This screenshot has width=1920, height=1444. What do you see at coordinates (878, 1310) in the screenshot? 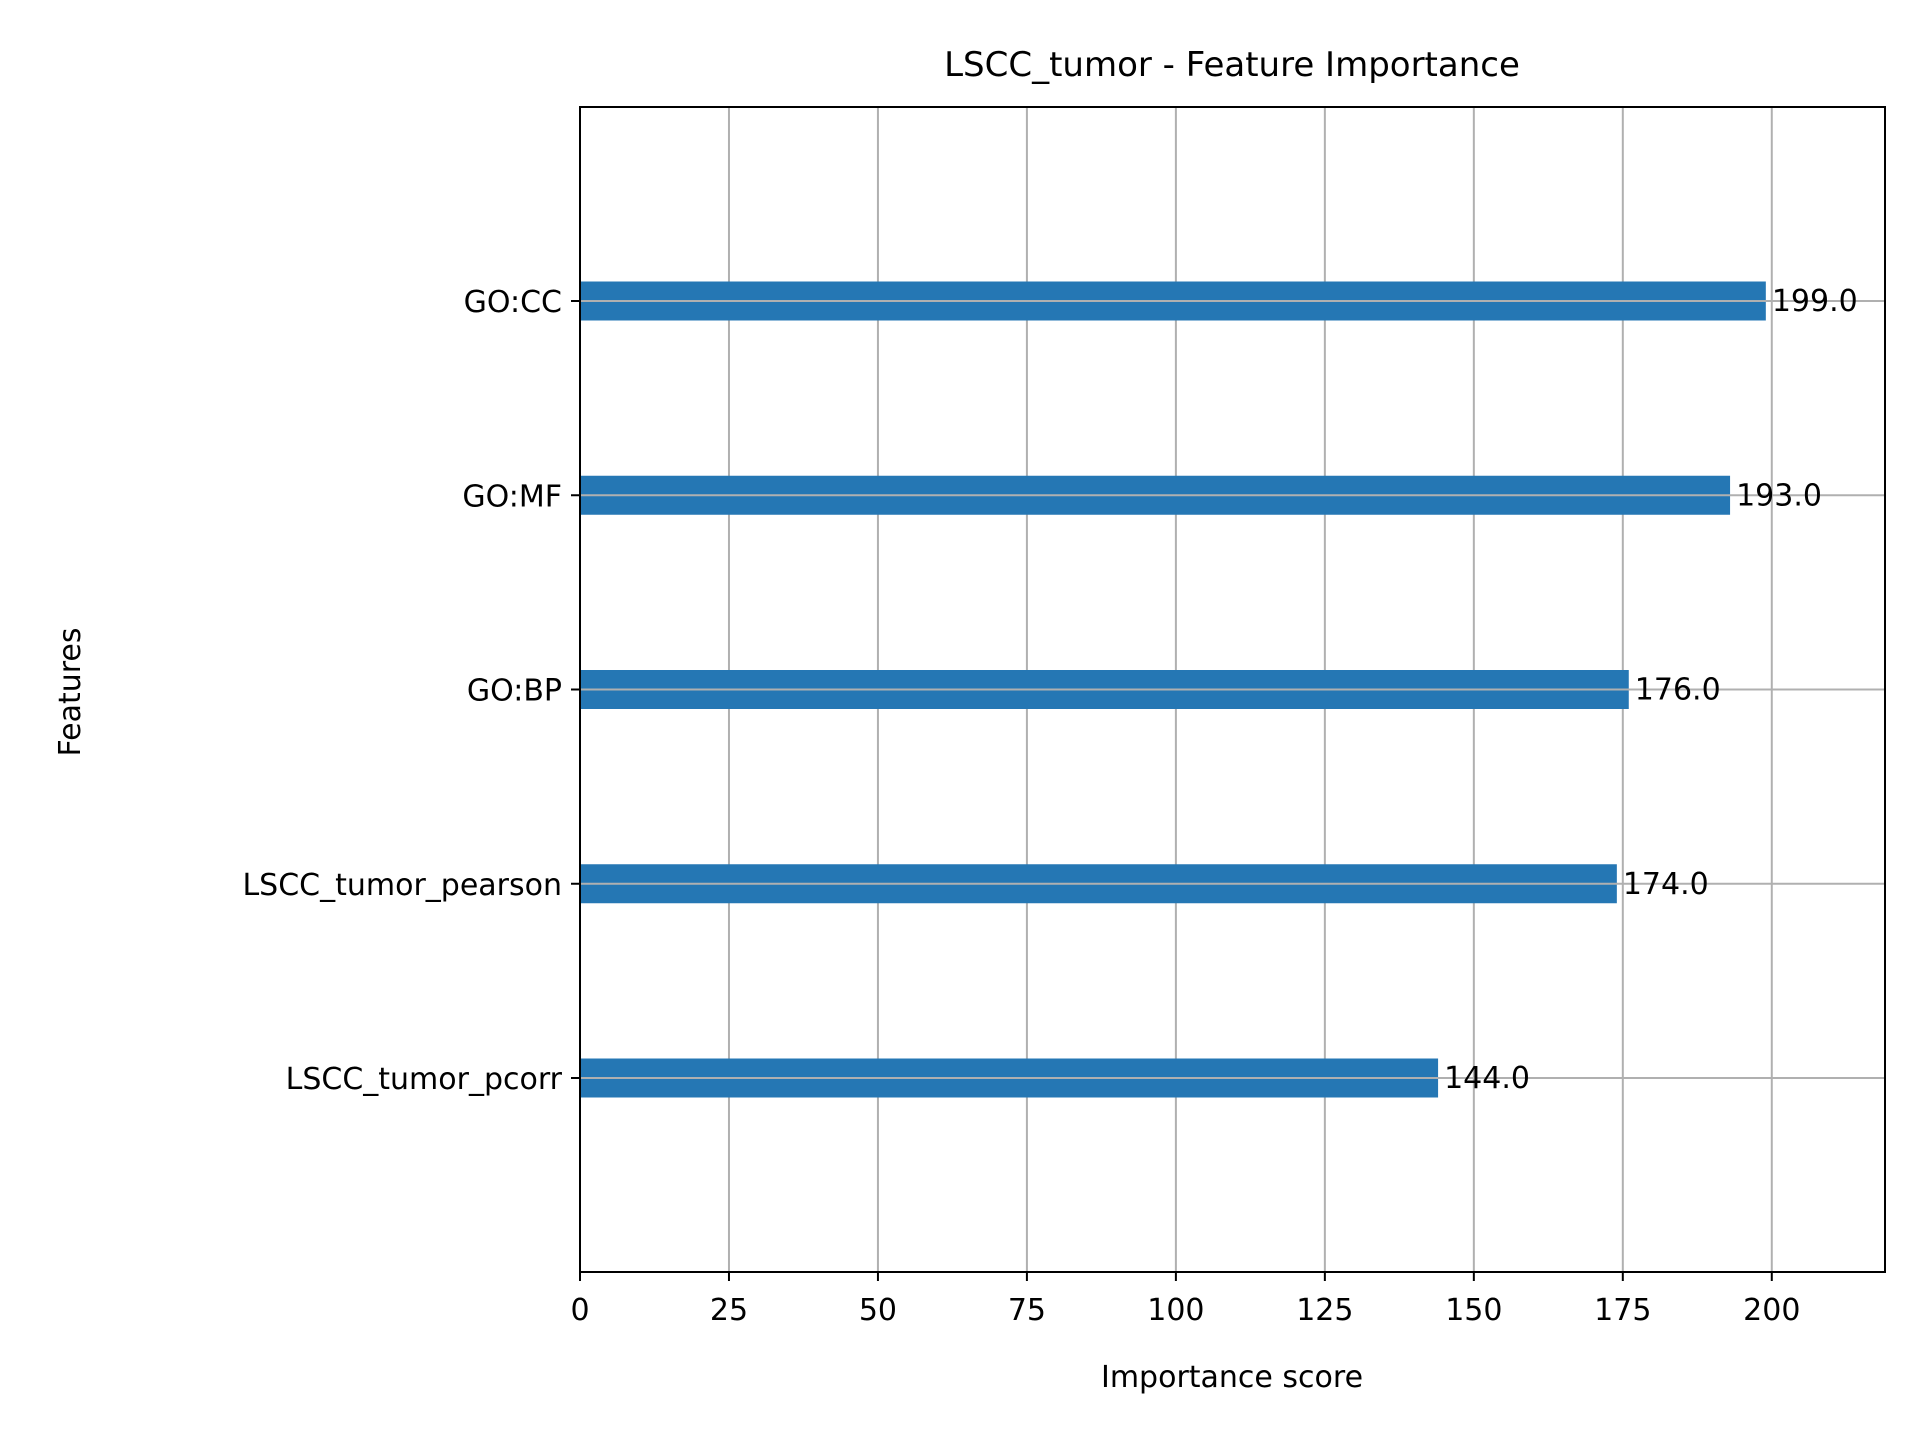
I see `x-tick-label: 50` at bounding box center [878, 1310].